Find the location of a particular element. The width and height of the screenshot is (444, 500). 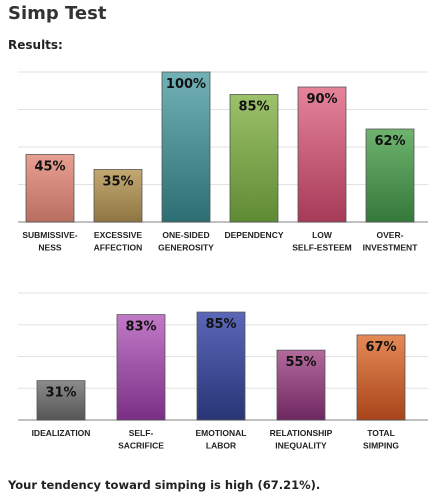

category-label: ONE-SIDED is located at coordinates (185, 235).